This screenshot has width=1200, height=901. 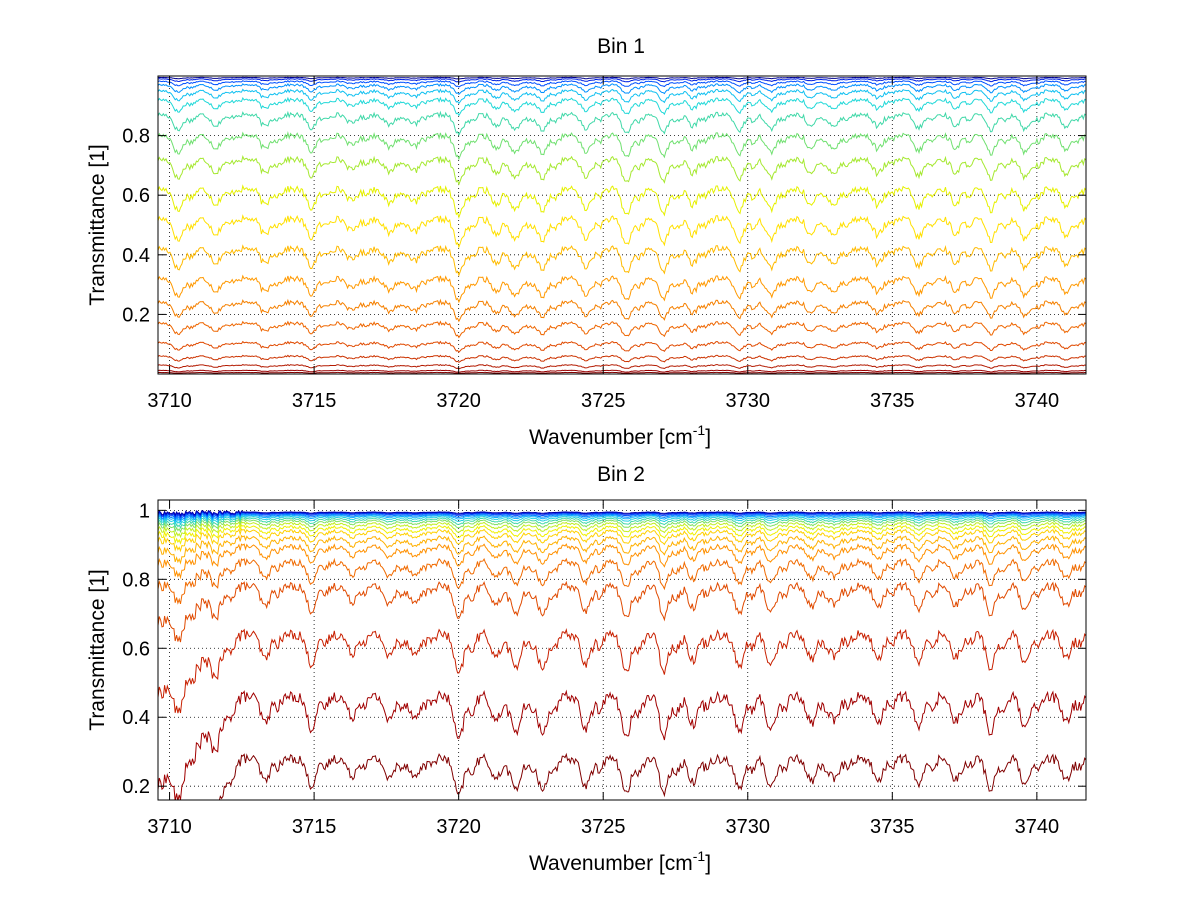 I want to click on y-axis-title-bin-1: Transmittance [1], so click(x=97, y=224).